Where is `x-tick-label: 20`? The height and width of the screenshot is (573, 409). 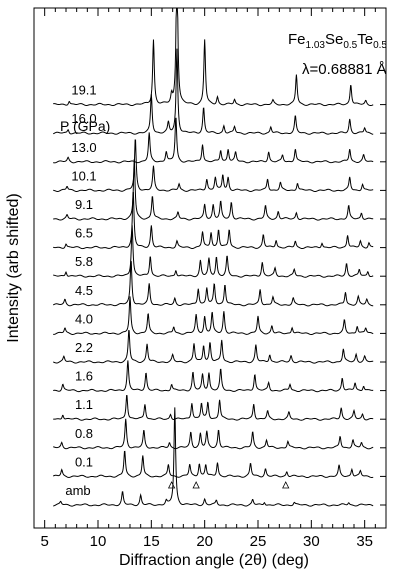 x-tick-label: 20 is located at coordinates (204, 541).